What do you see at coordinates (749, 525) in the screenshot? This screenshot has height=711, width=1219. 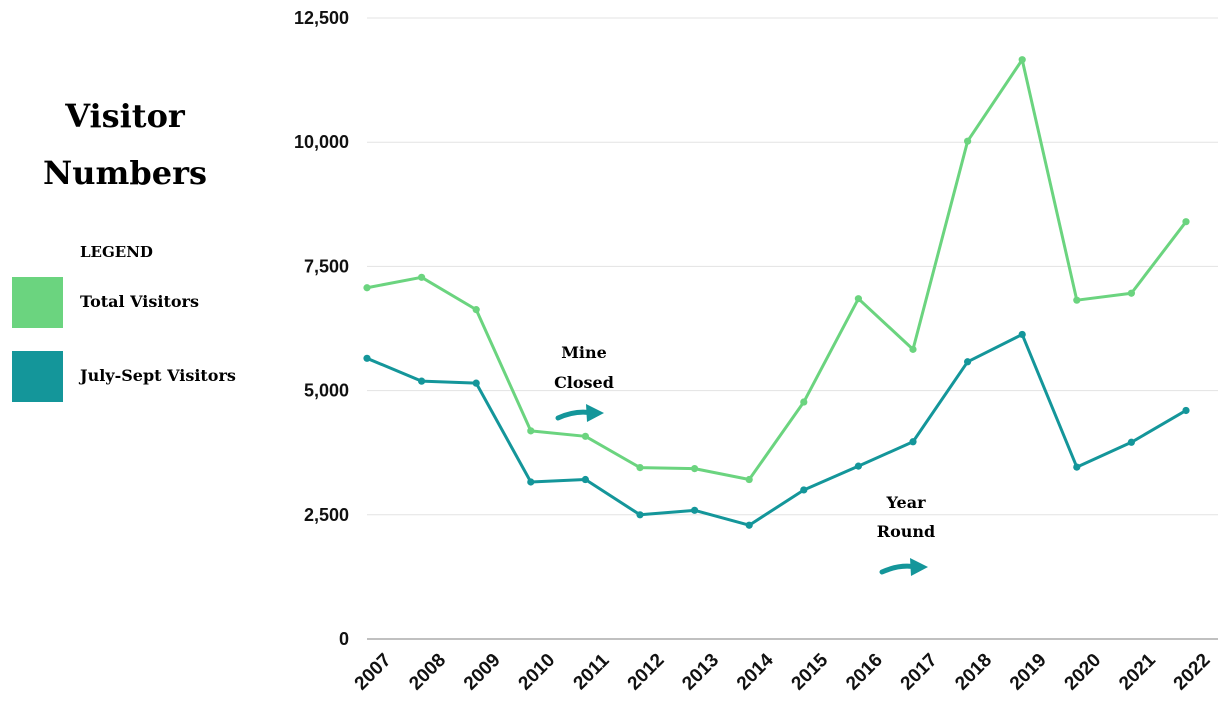 I see `data-point-july-sept-visitors-2014` at bounding box center [749, 525].